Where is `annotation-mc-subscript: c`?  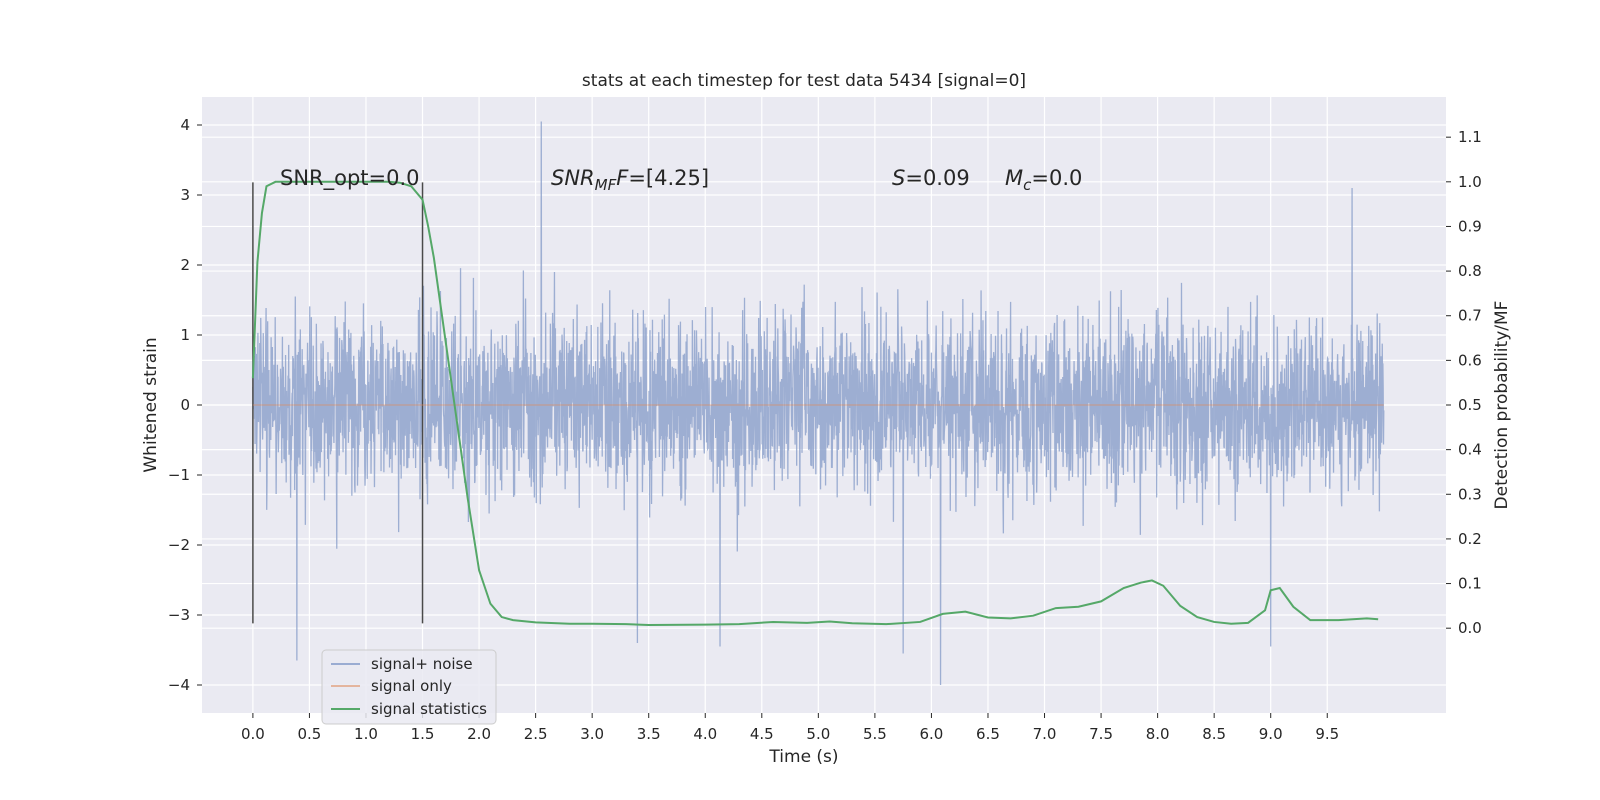 annotation-mc-subscript: c is located at coordinates (1027, 185).